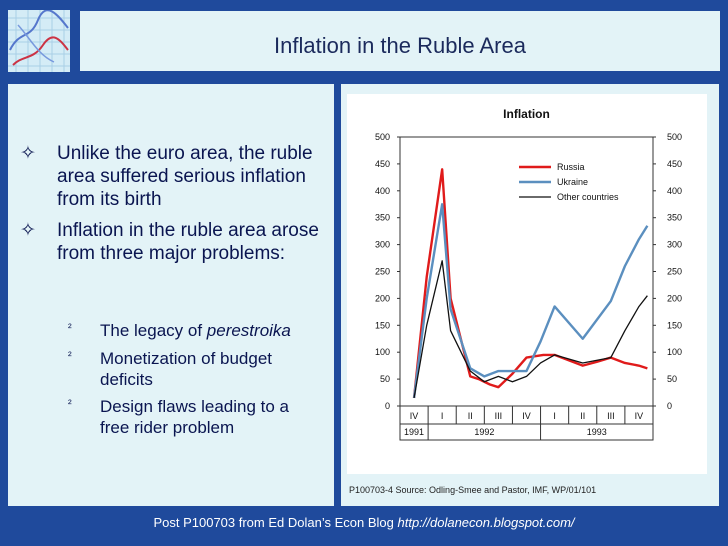 The image size is (728, 546). Describe the element at coordinates (674, 272) in the screenshot. I see `y-right-tick-label: 250` at that location.